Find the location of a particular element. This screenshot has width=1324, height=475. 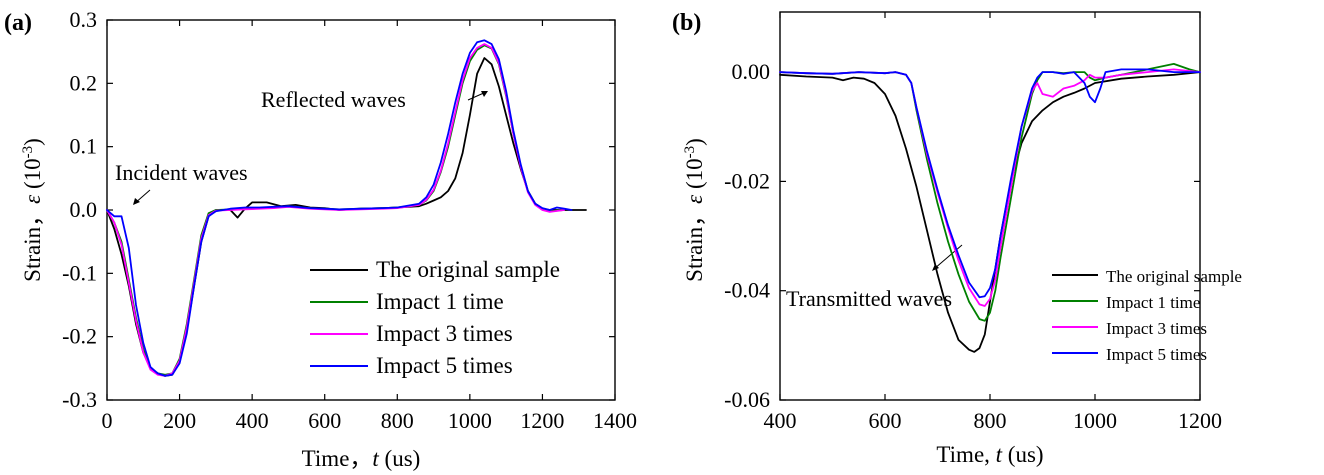

panel-b-x-tick-label: 600 is located at coordinates (885, 420).